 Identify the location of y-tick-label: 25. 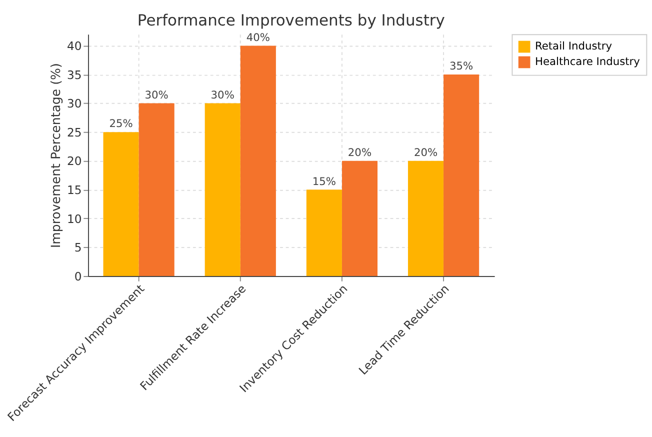
(74, 132).